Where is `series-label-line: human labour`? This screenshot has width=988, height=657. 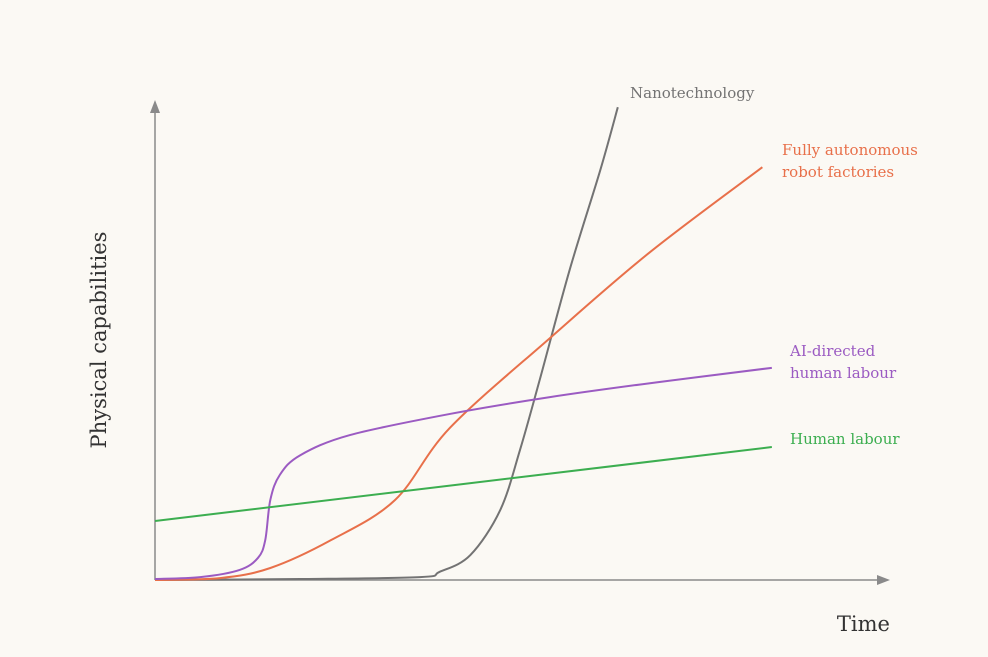 series-label-line: human labour is located at coordinates (843, 373).